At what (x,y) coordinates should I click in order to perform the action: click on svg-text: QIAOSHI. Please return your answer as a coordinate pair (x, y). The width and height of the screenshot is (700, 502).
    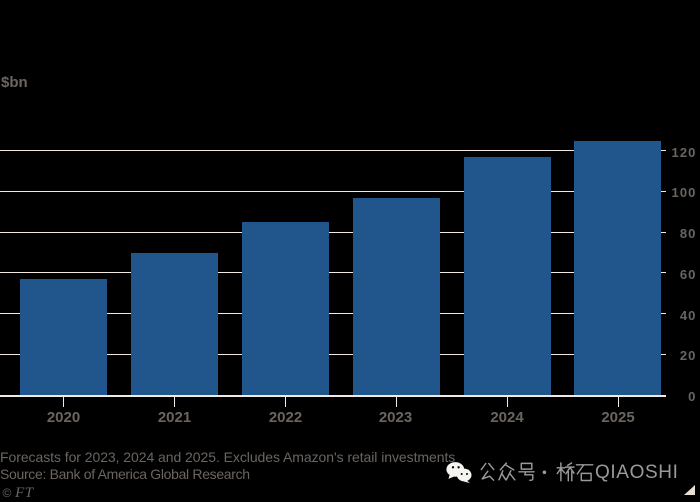
    Looking at the image, I should click on (637, 472).